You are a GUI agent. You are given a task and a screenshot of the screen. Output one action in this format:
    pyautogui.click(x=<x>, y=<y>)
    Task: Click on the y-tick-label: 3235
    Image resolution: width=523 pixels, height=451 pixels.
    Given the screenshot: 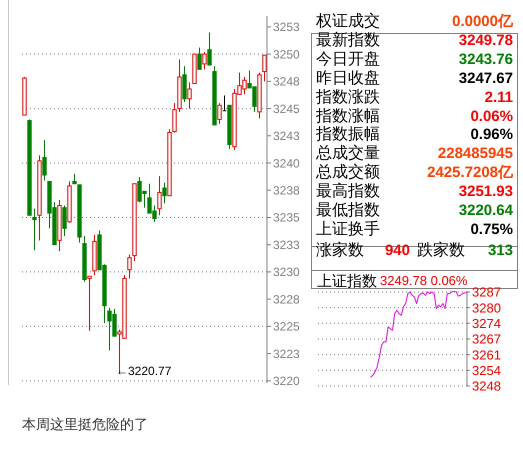 What is the action you would take?
    pyautogui.click(x=286, y=217)
    